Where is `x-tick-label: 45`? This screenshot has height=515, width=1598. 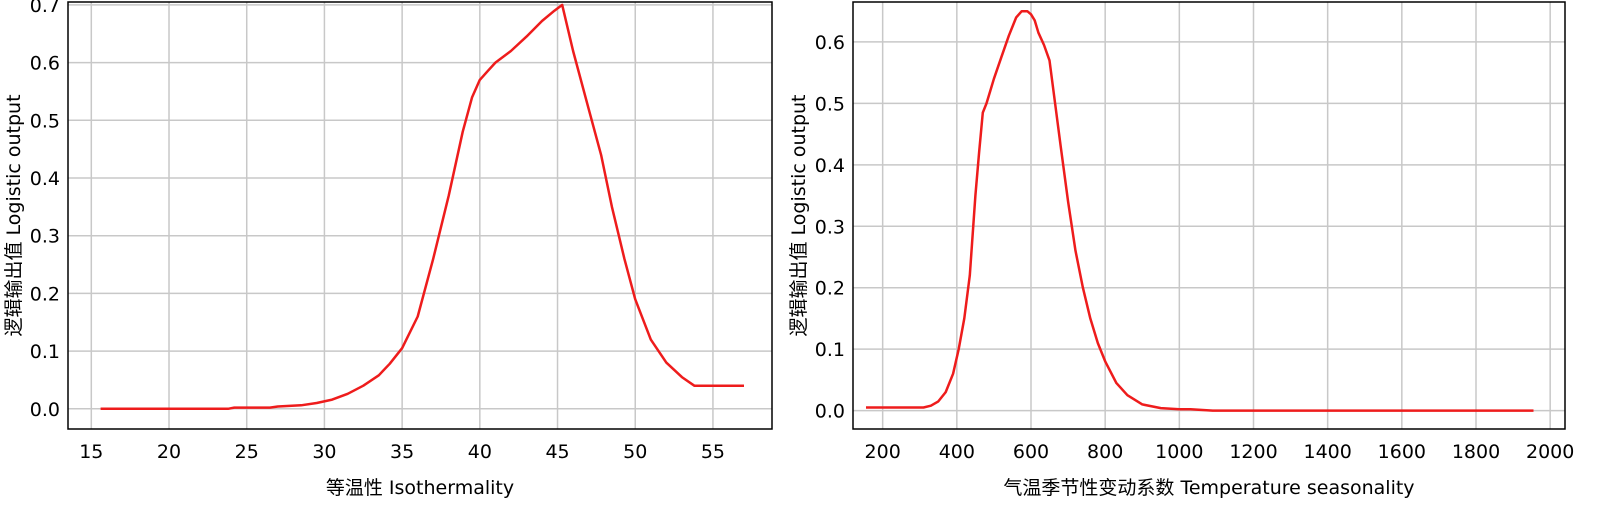 x-tick-label: 45 is located at coordinates (557, 452).